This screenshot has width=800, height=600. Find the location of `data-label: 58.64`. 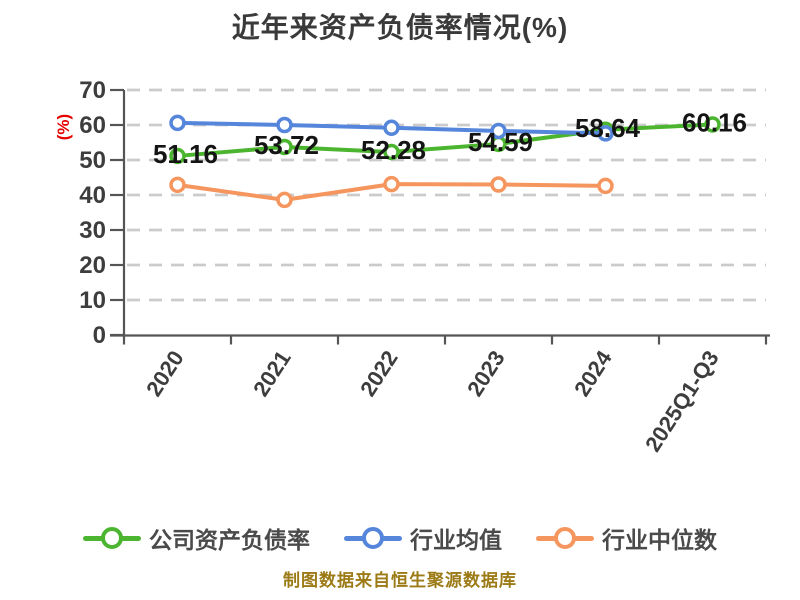

data-label: 58.64 is located at coordinates (608, 128).